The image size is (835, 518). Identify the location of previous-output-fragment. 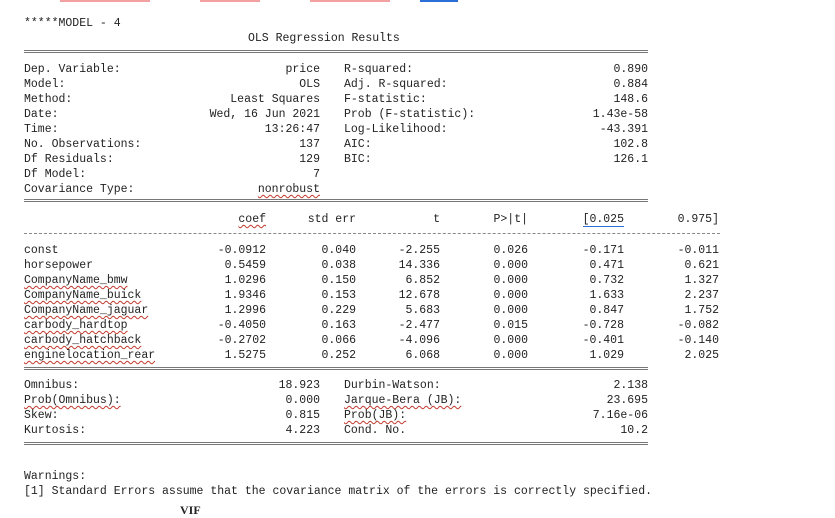
(260, 1).